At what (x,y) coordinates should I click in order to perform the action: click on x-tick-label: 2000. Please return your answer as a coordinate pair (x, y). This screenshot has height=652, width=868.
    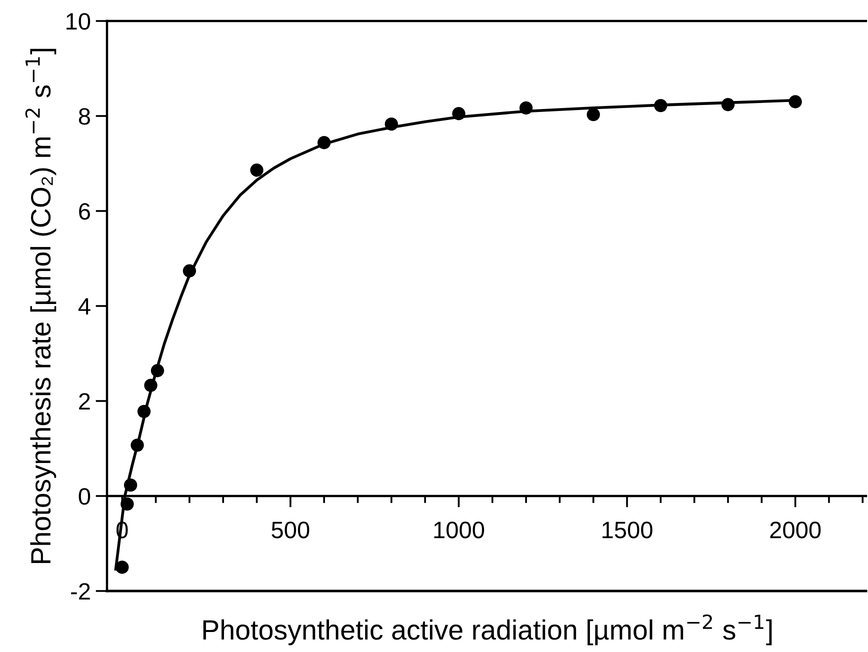
    Looking at the image, I should click on (795, 530).